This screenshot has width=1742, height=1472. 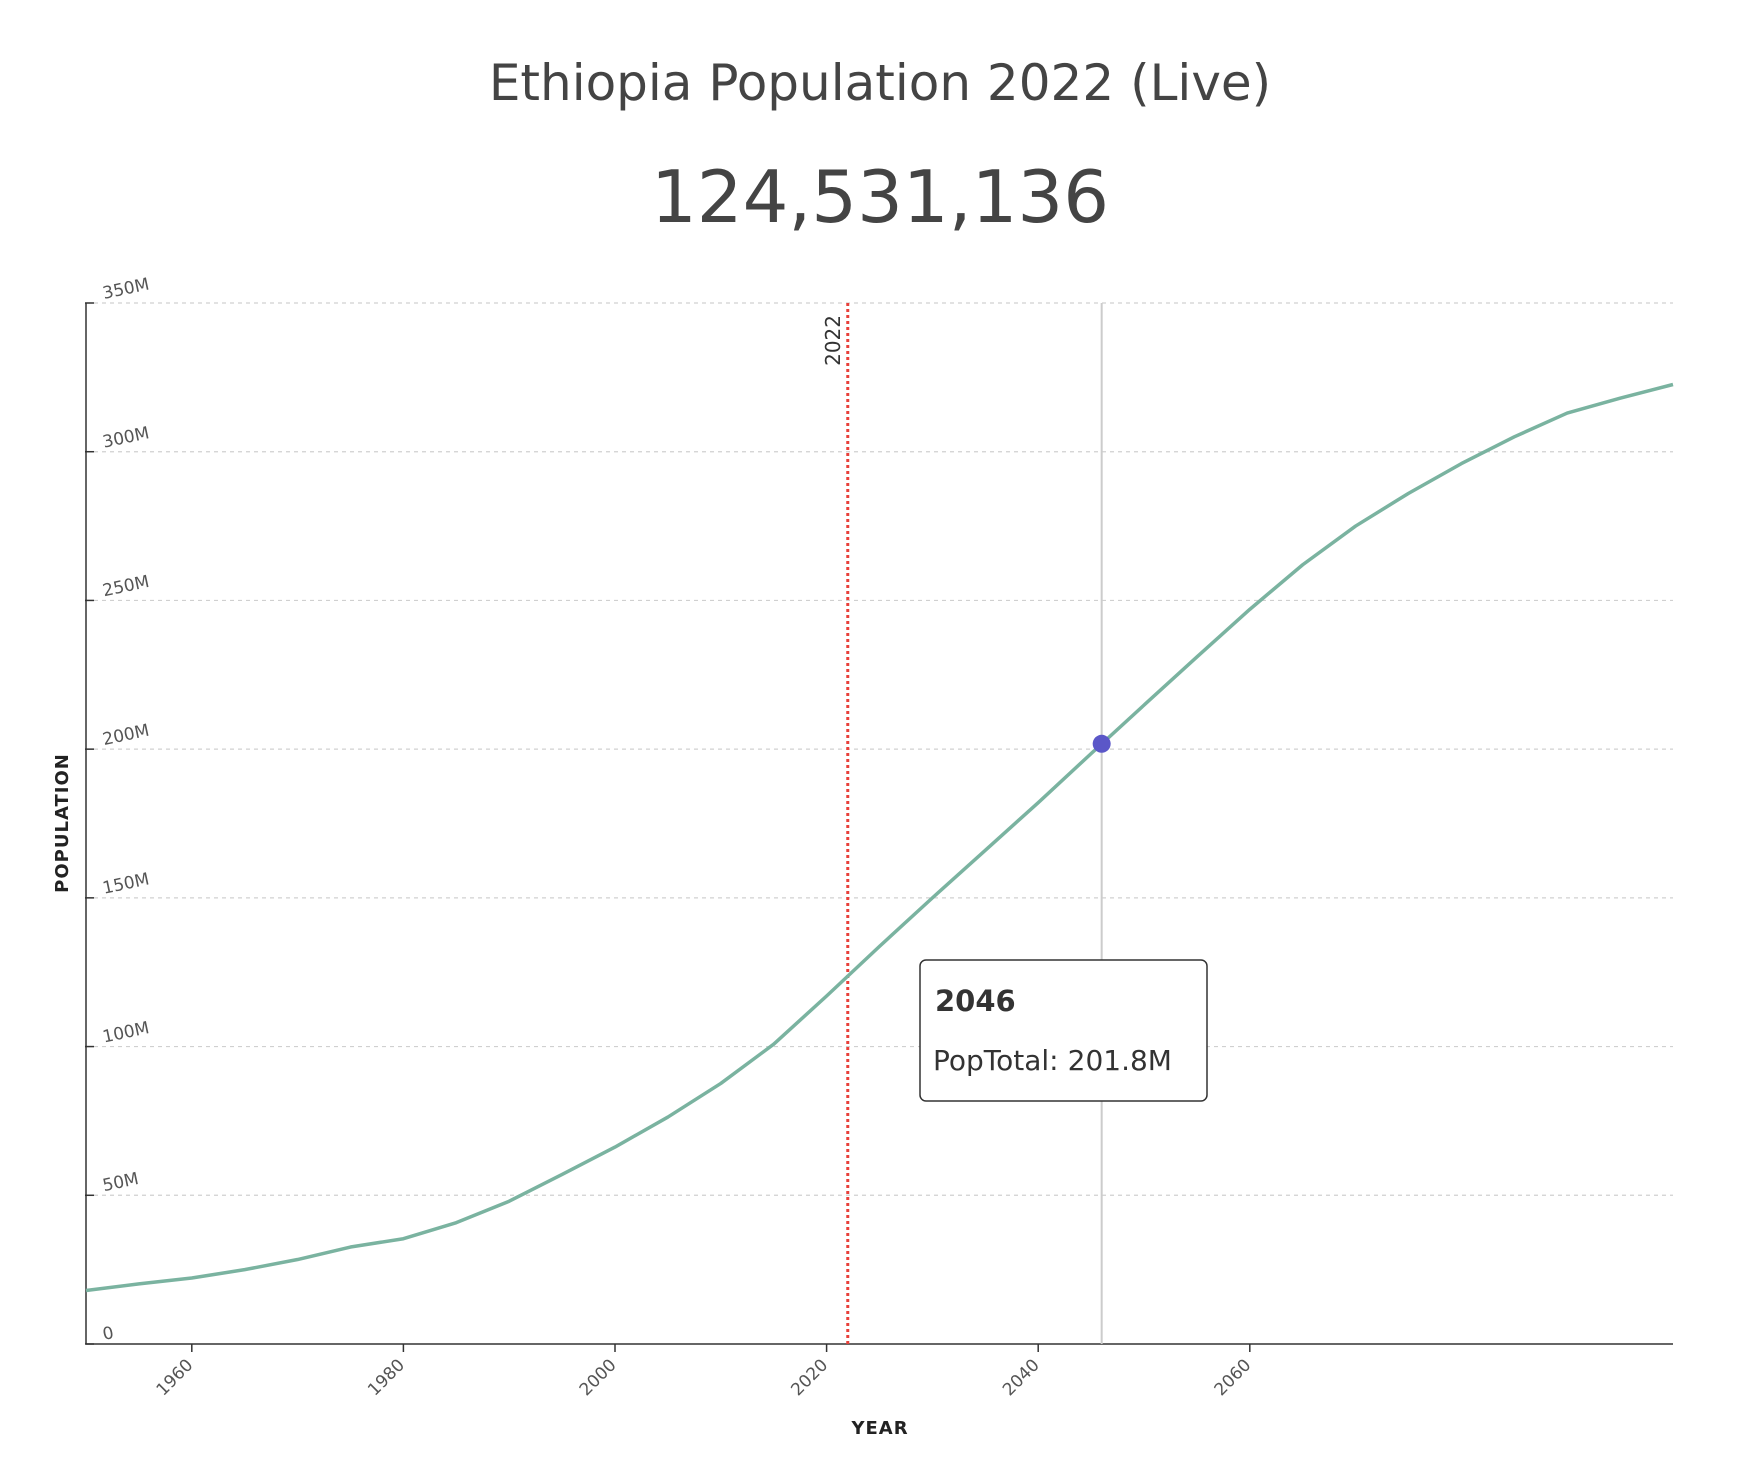 What do you see at coordinates (996, 1060) in the screenshot?
I see `tooltip-series: PopTotal:` at bounding box center [996, 1060].